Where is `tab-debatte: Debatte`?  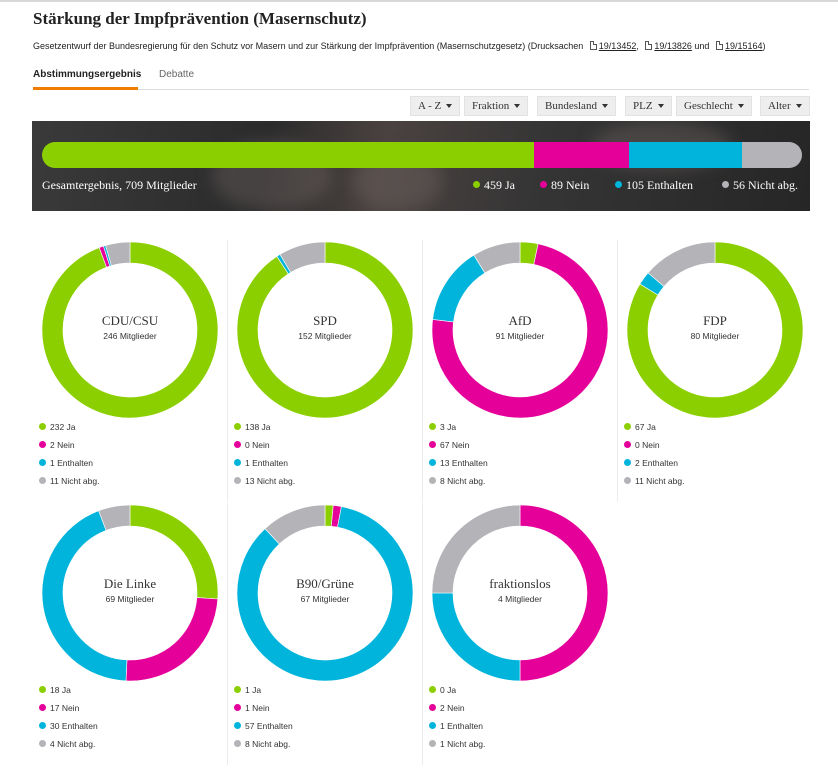
tab-debatte: Debatte is located at coordinates (177, 74).